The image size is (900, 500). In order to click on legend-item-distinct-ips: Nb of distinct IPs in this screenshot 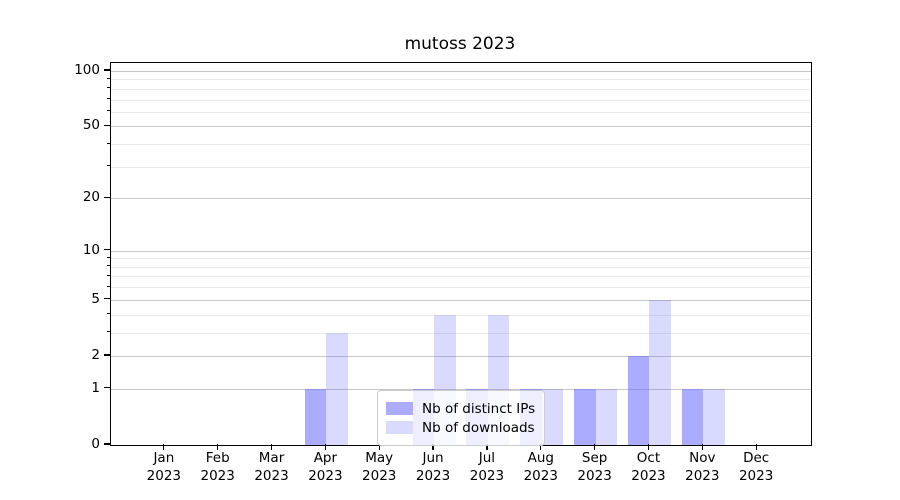, I will do `click(460, 408)`.